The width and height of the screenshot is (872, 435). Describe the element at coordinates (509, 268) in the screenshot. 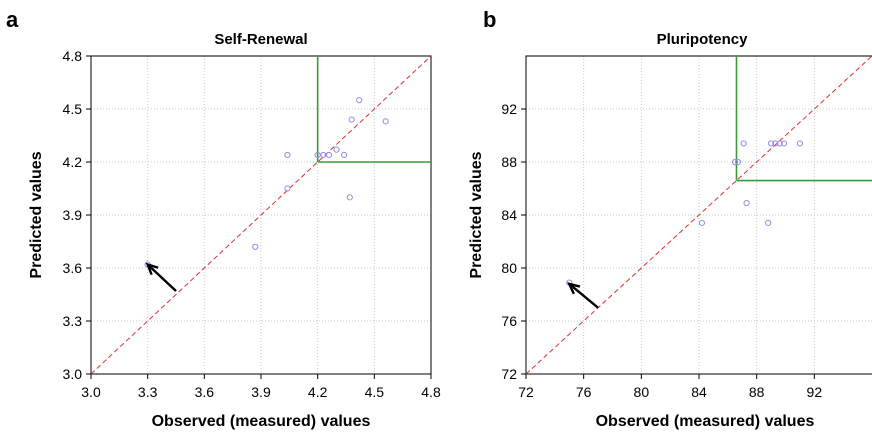

I see `y-tick-label: 80` at that location.